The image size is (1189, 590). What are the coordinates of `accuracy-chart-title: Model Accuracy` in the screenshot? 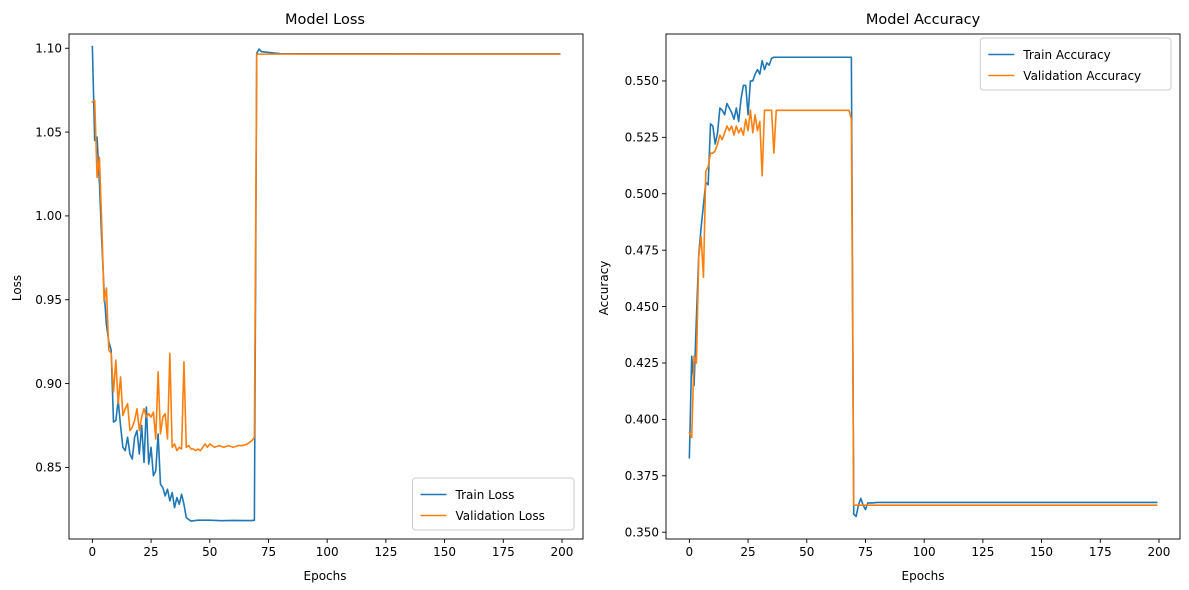 It's located at (923, 20).